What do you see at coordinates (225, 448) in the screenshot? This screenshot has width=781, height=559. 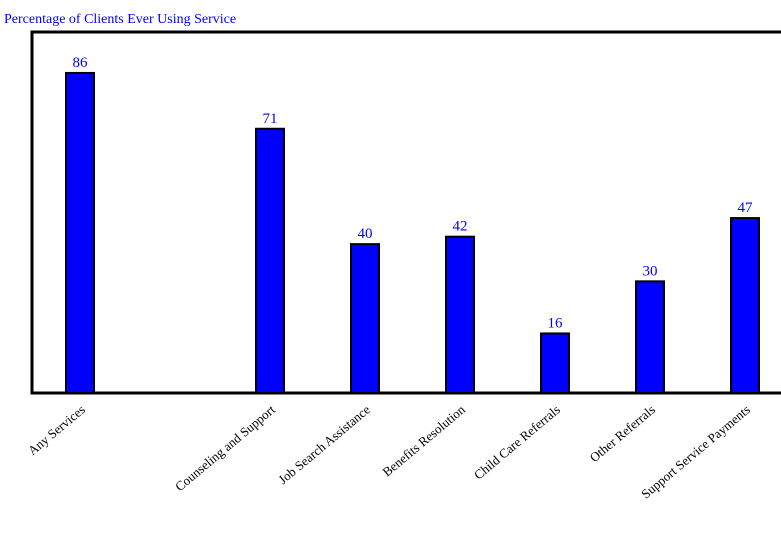 I see `category-label-2: Counseling and Support` at bounding box center [225, 448].